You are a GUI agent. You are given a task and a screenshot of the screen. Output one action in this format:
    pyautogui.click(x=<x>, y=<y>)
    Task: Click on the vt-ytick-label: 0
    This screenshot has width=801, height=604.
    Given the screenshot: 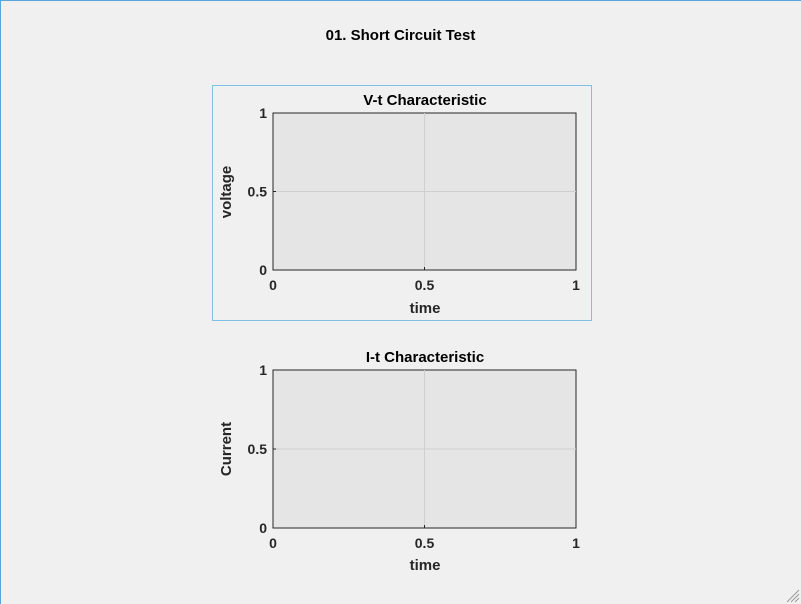 What is the action you would take?
    pyautogui.click(x=263, y=270)
    